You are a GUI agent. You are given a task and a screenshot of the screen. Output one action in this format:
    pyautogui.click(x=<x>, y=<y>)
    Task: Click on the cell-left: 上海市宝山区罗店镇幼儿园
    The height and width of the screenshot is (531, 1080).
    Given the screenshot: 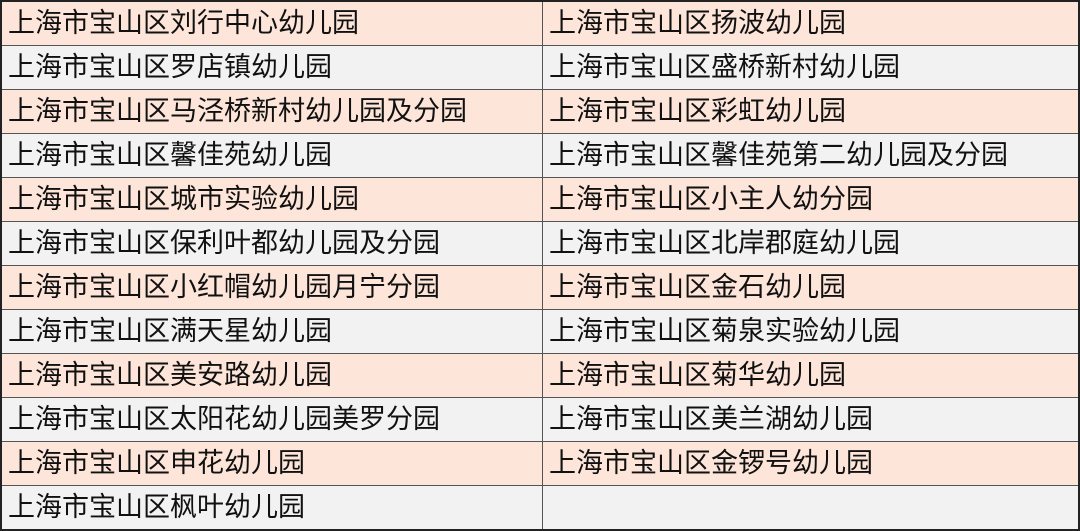 What is the action you would take?
    pyautogui.click(x=271, y=67)
    